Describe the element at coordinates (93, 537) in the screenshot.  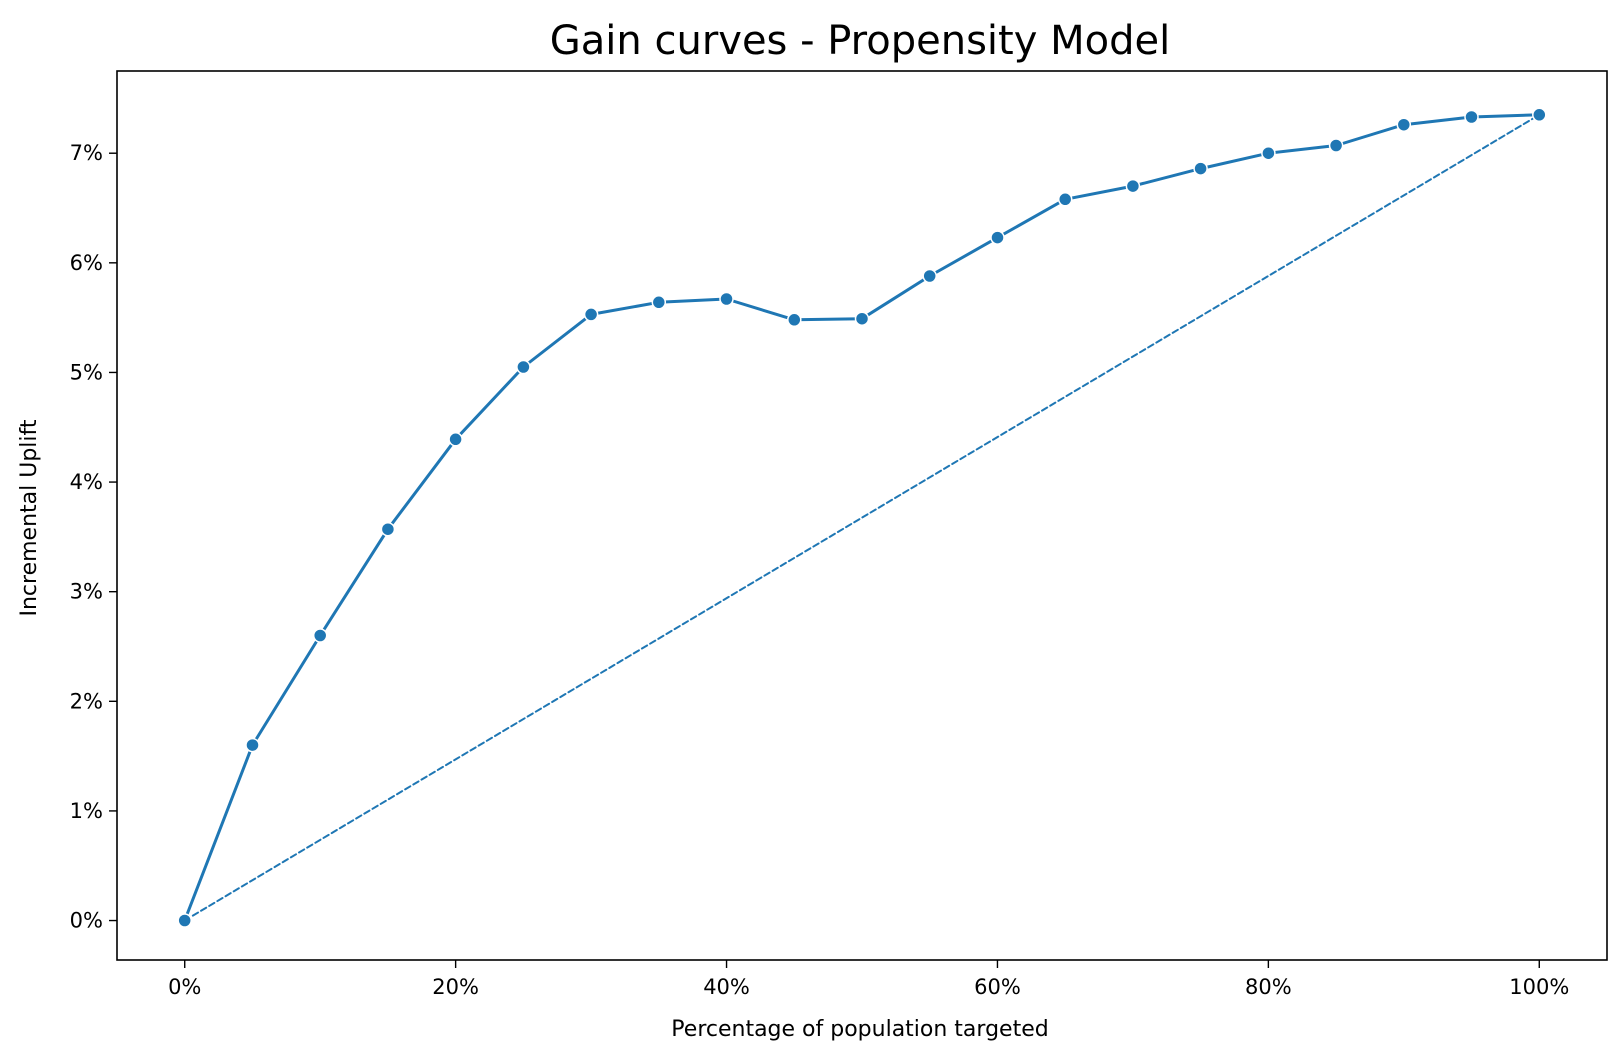
I see `y-axis-ticks: 0% 1% 2% 3% 4% 5% 6% 7%` at that location.